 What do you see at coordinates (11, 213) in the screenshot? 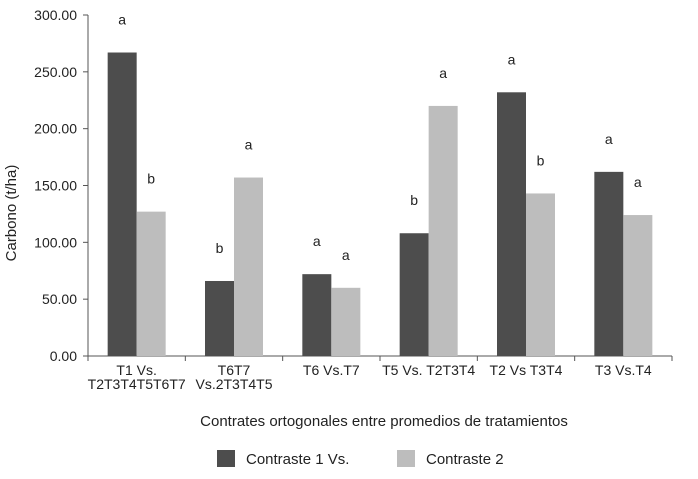
I see `y-axis-label: Carbono (t/ha)` at bounding box center [11, 213].